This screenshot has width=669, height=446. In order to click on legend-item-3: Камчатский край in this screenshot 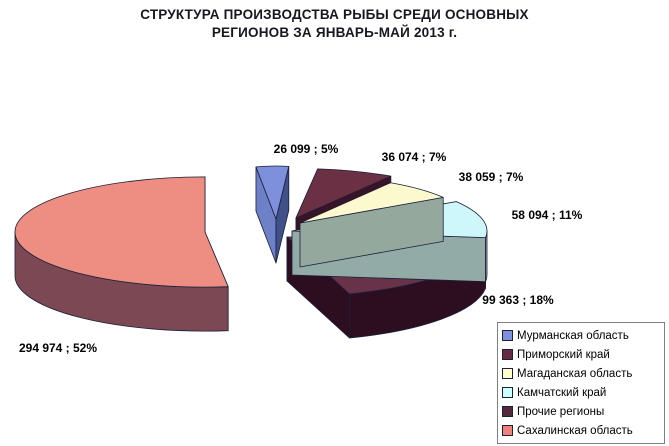, I will do `click(582, 392)`.